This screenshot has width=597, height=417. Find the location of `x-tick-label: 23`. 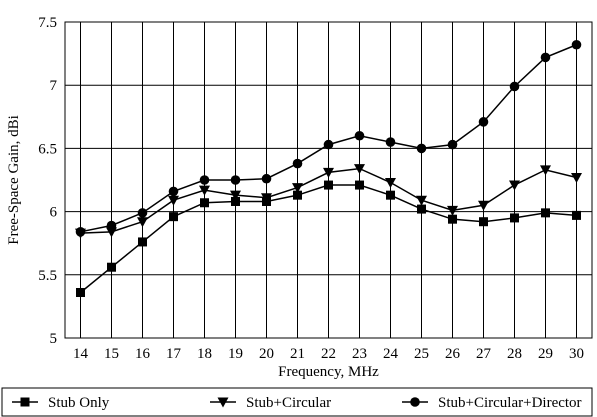

x-tick-label: 23 is located at coordinates (359, 354).